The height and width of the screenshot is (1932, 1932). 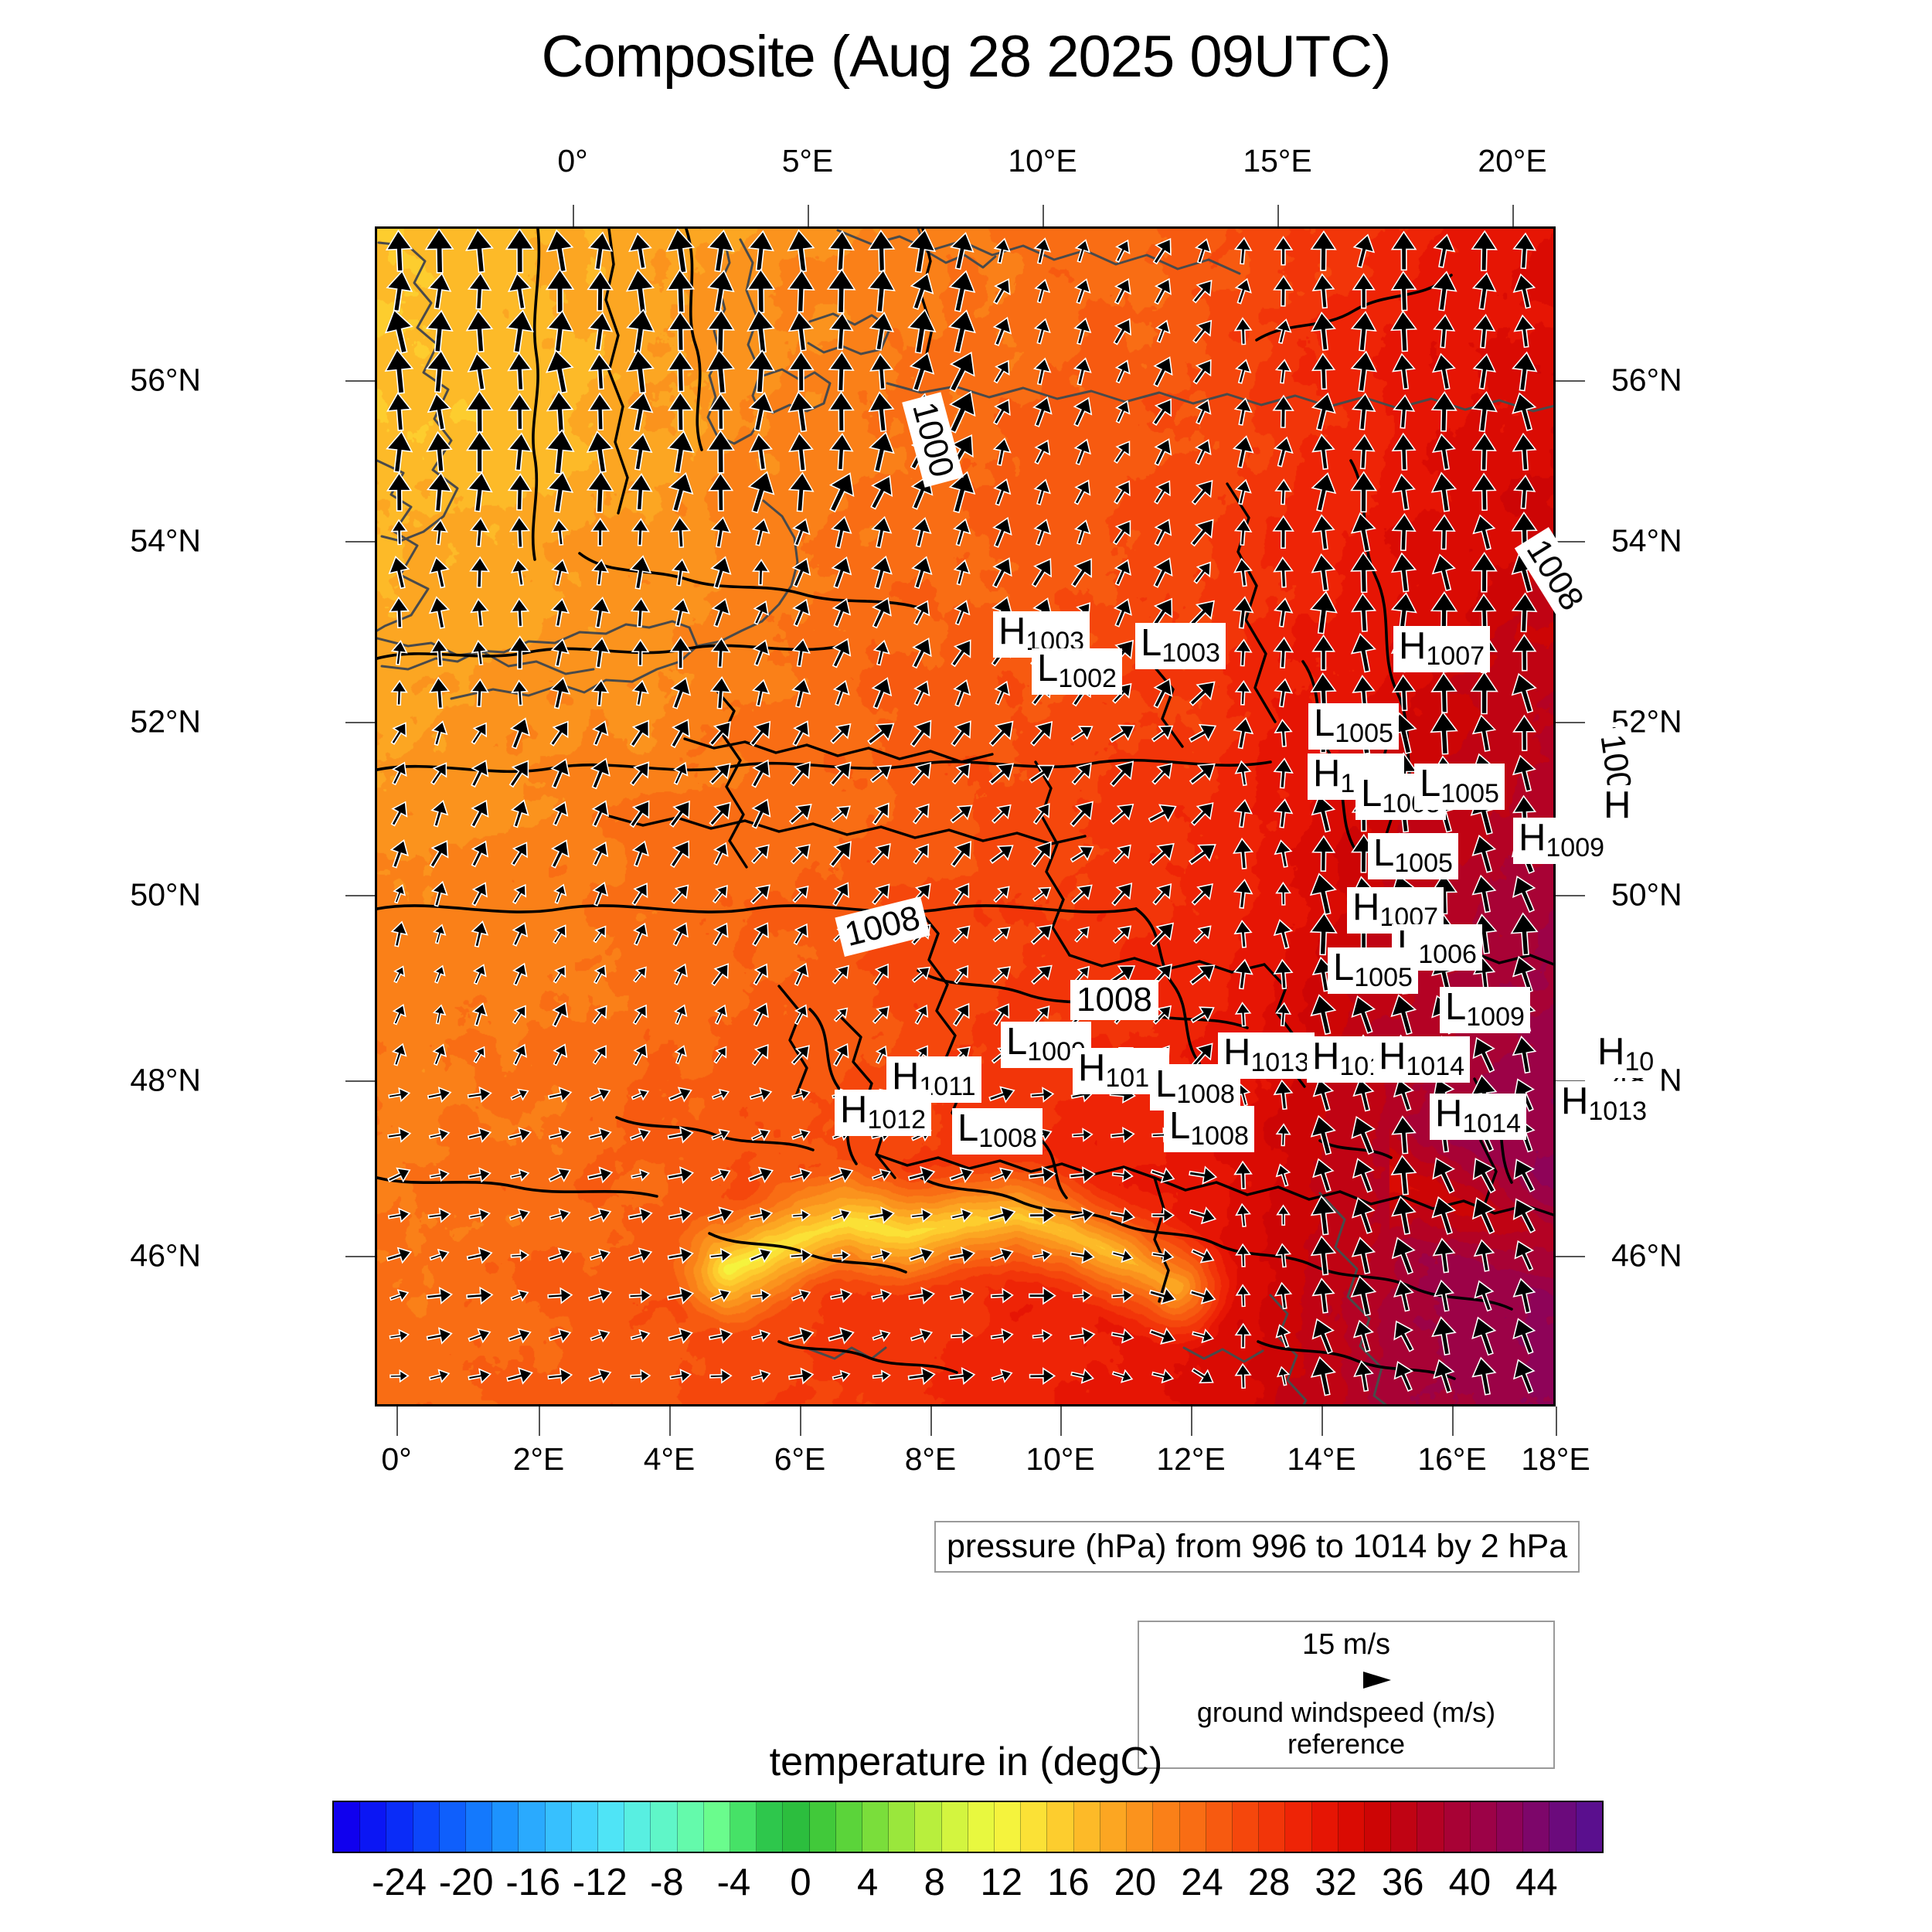 I want to click on pressure-center-value: 1008, so click(x=1007, y=1138).